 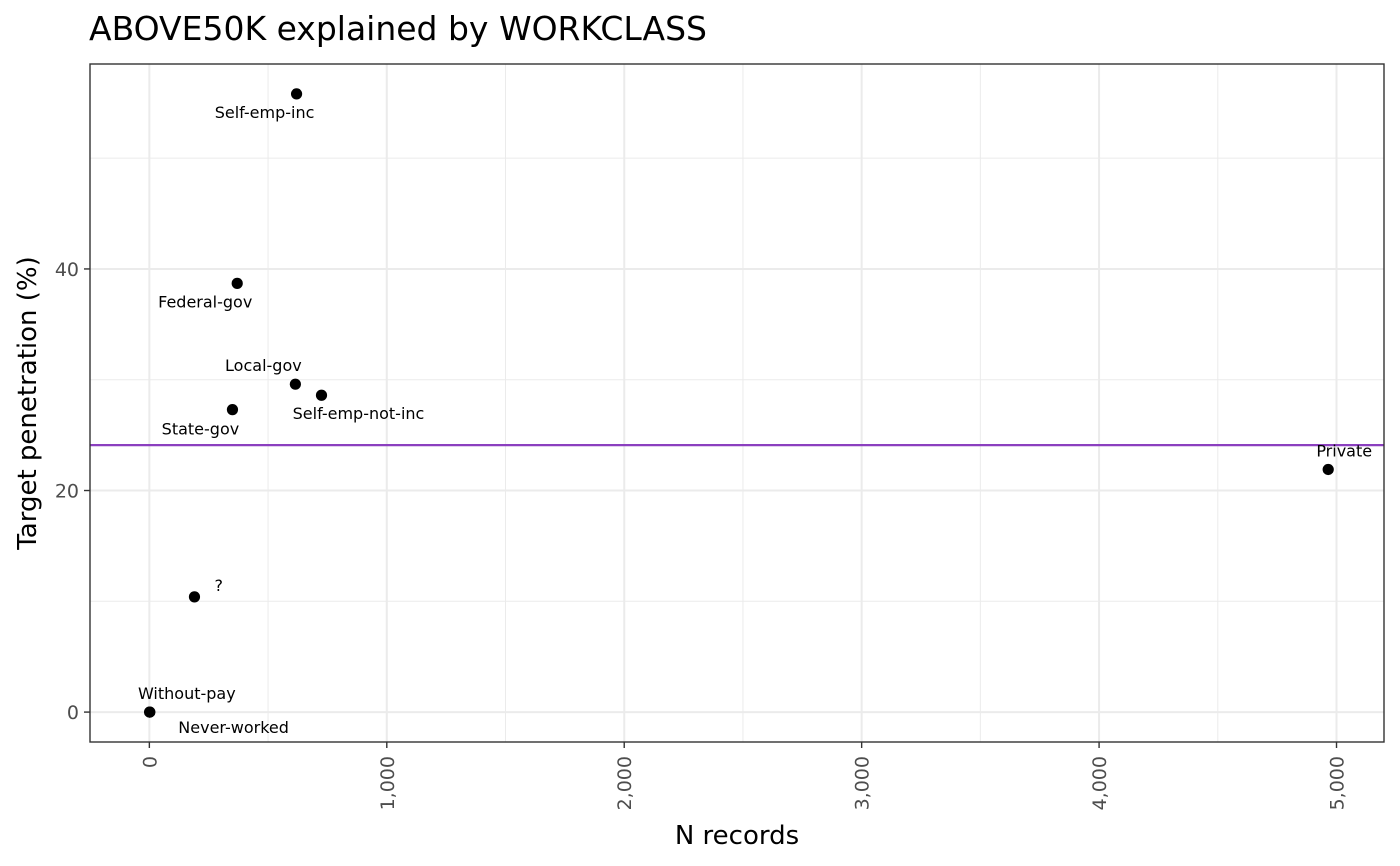 What do you see at coordinates (67, 270) in the screenshot?
I see `y-tick-label: 40` at bounding box center [67, 270].